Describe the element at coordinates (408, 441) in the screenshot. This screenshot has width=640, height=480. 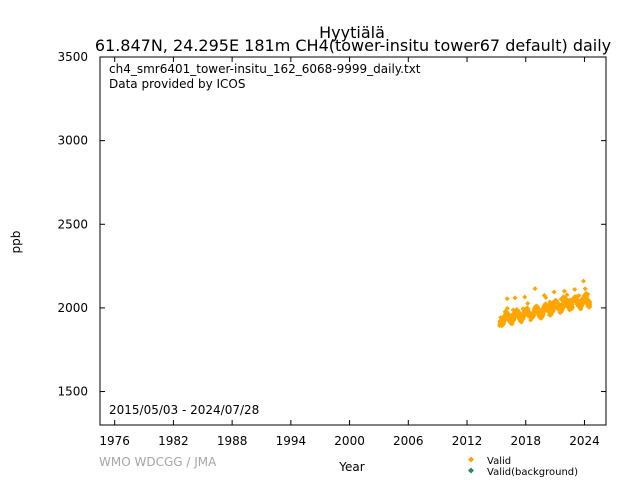
I see `x-tick-label: 2006` at that location.